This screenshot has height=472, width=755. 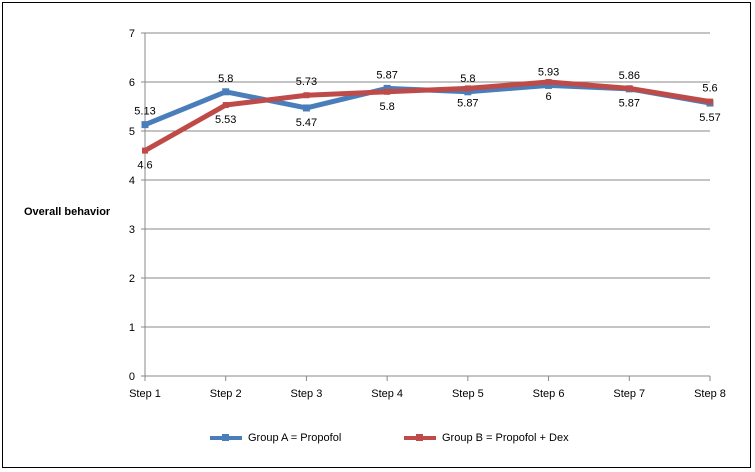 I want to click on legend-item-group-a: Group A = Propofol, so click(x=275, y=438).